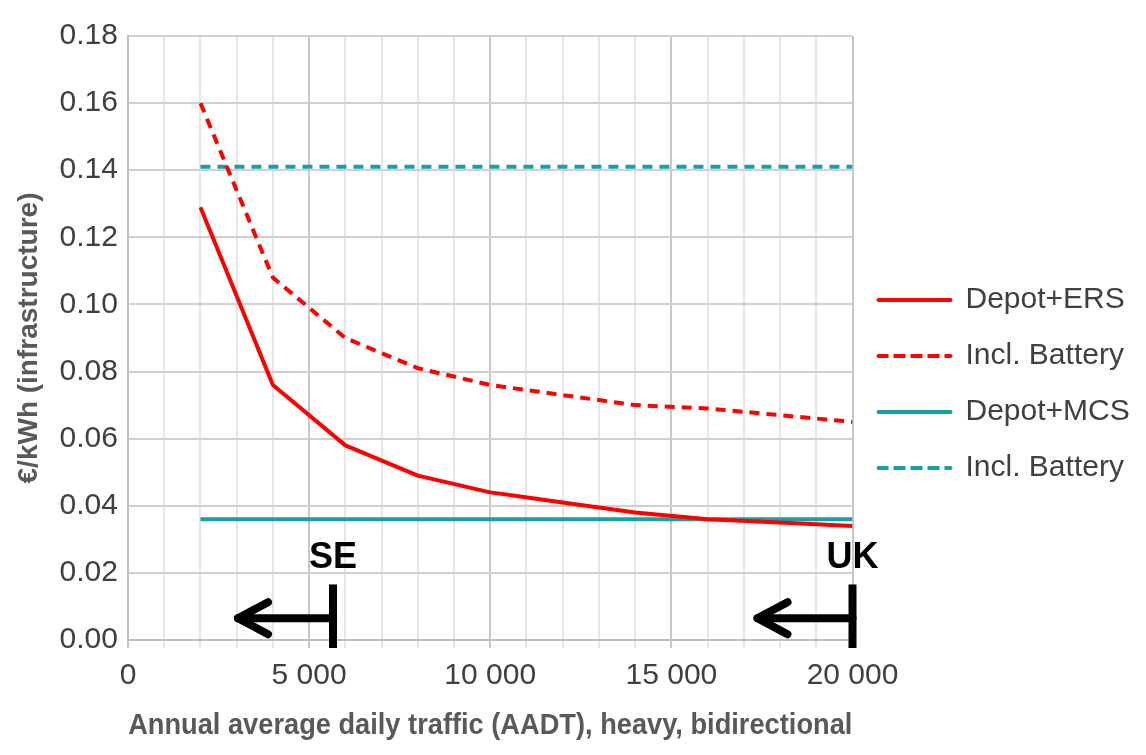 This screenshot has height=755, width=1146. What do you see at coordinates (309, 674) in the screenshot?
I see `x-tick-label: 5 000` at bounding box center [309, 674].